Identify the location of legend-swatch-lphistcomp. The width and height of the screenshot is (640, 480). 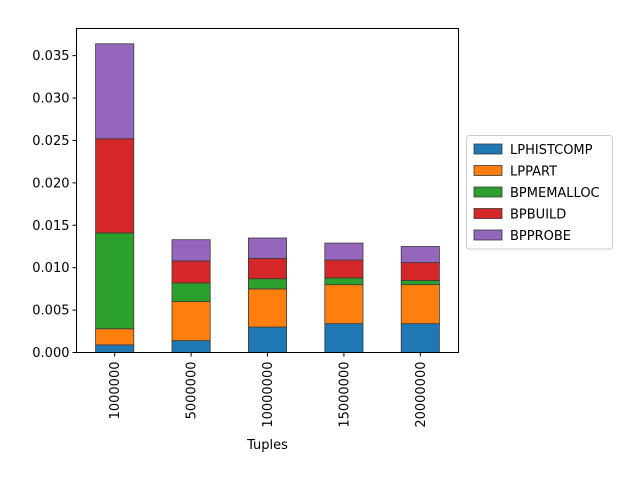
(488, 149).